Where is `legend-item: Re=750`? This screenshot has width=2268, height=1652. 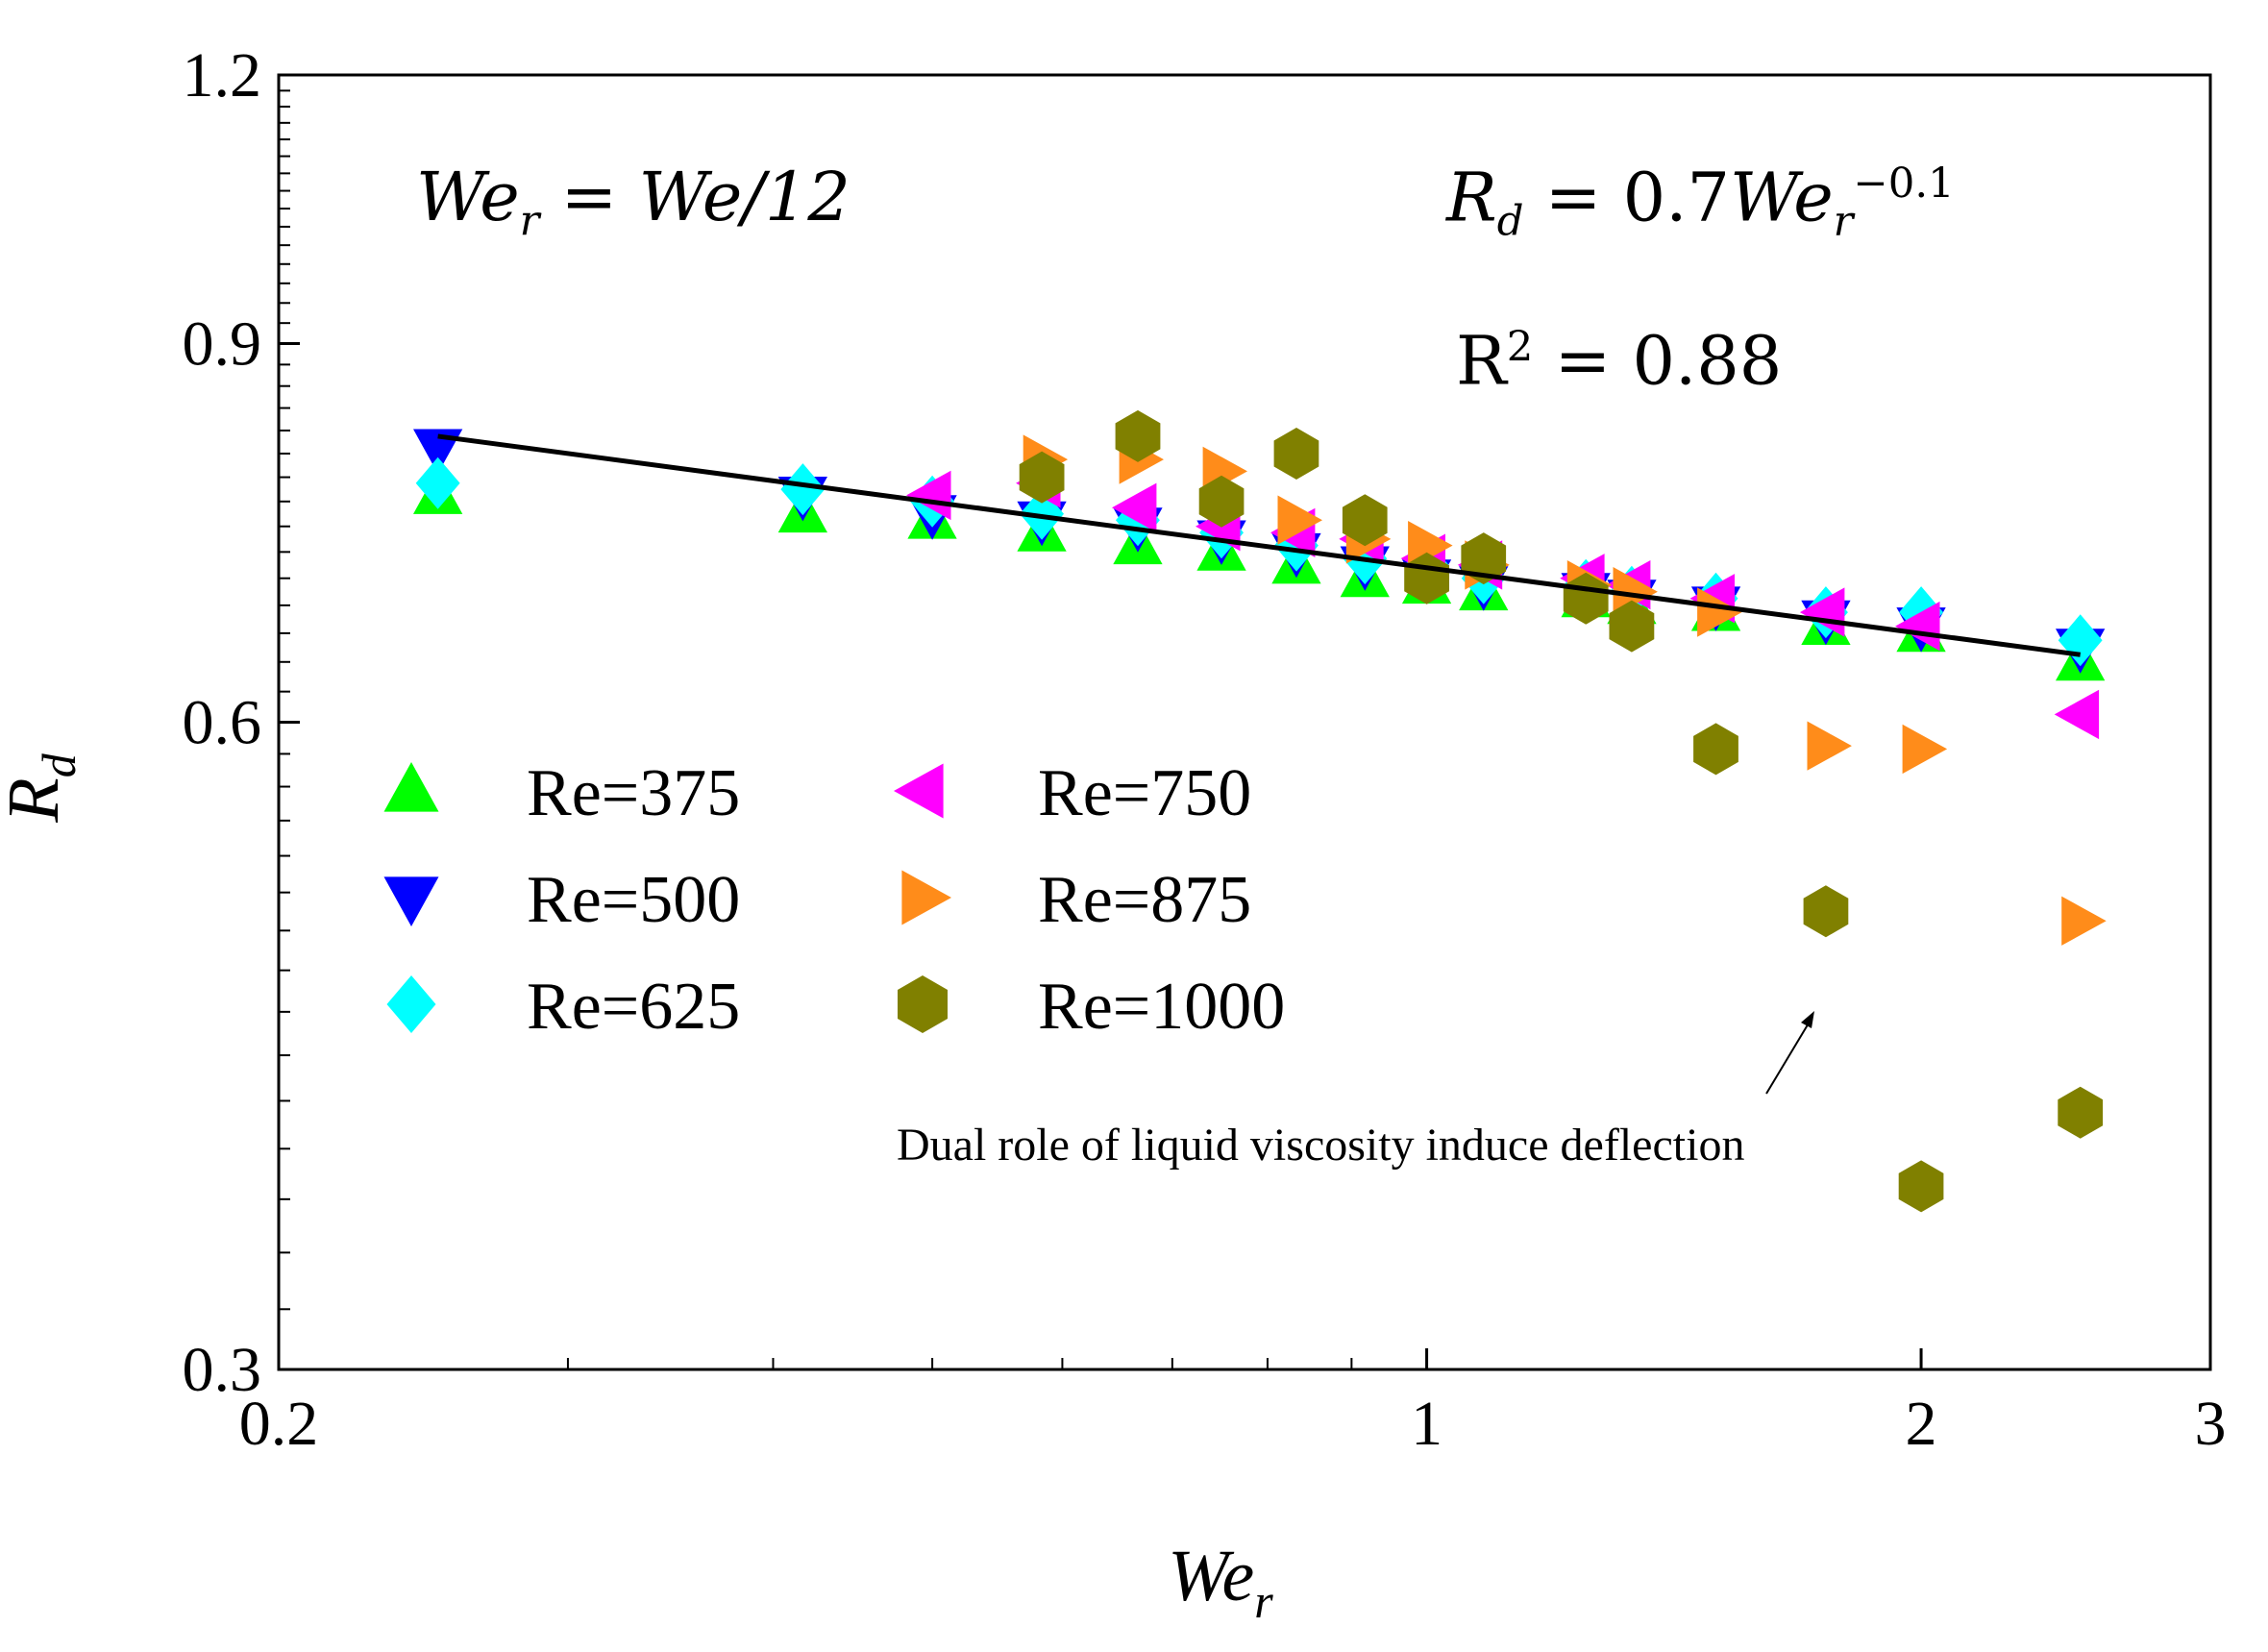 legend-item: Re=750 is located at coordinates (1072, 793).